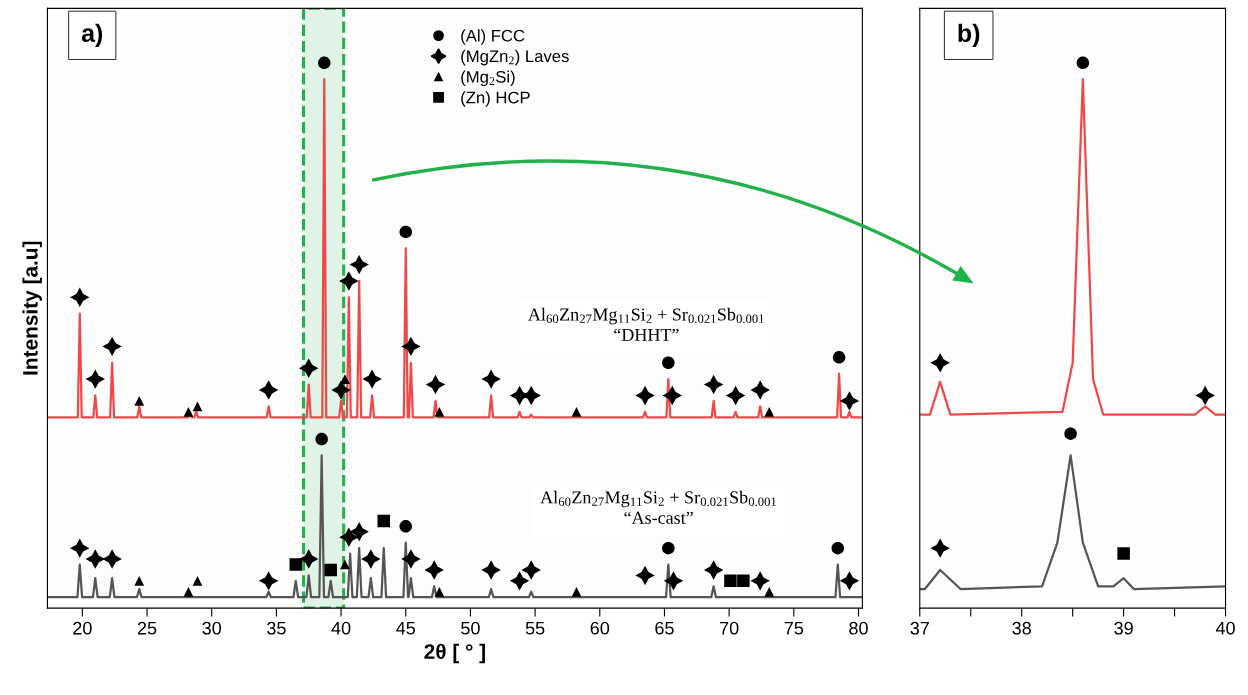 The height and width of the screenshot is (695, 1248). I want to click on x-tick-label: 65, so click(664, 628).